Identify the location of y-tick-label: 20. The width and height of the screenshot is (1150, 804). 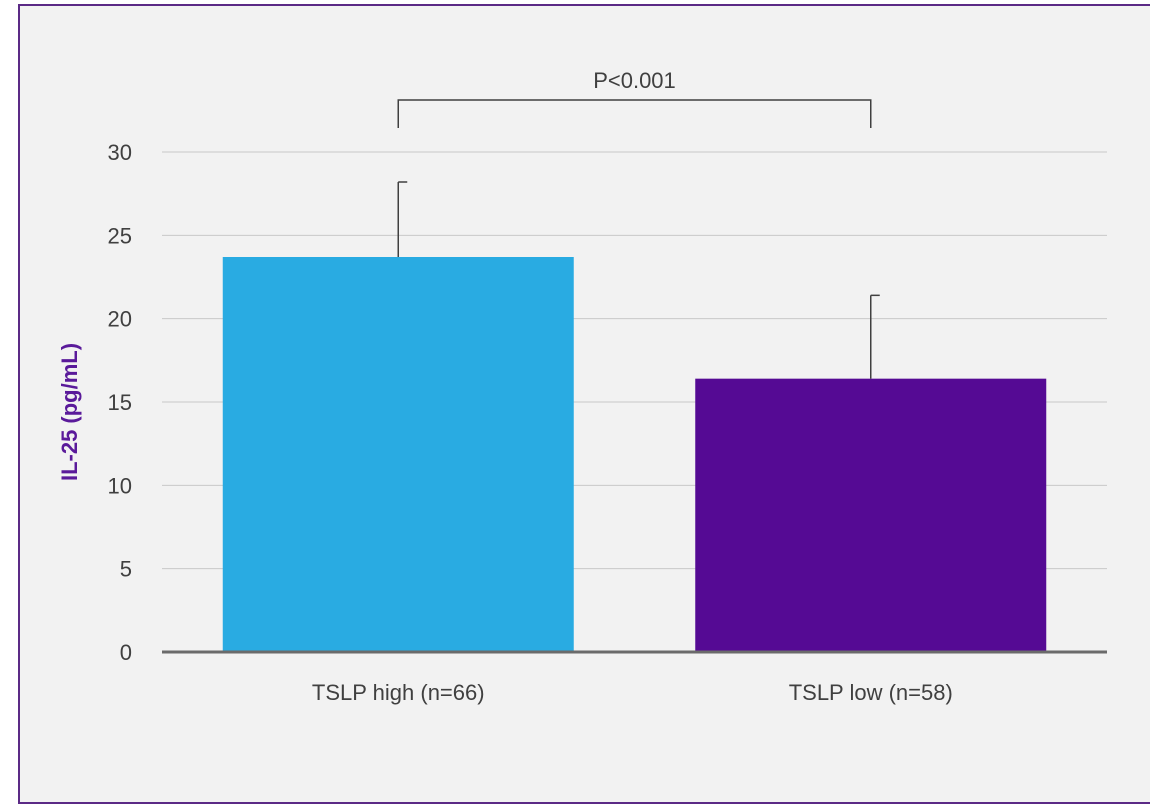
(120, 319).